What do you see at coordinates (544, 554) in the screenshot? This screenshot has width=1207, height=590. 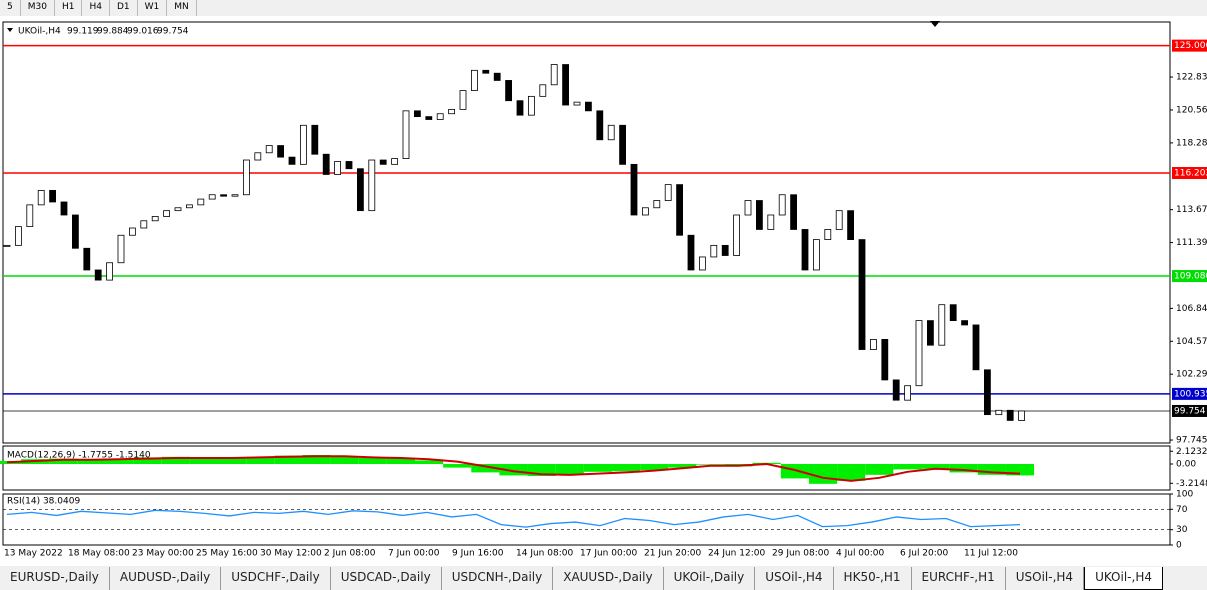 I see `x-tick-label: 14 Jun 08:00` at bounding box center [544, 554].